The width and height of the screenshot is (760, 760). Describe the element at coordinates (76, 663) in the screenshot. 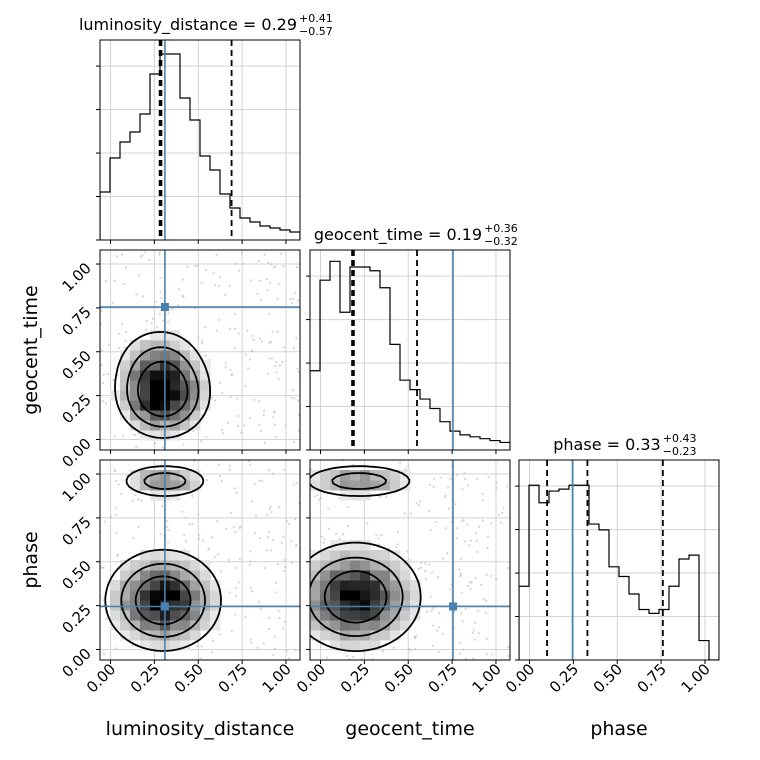

I see `y-tick-label: 0.00` at that location.